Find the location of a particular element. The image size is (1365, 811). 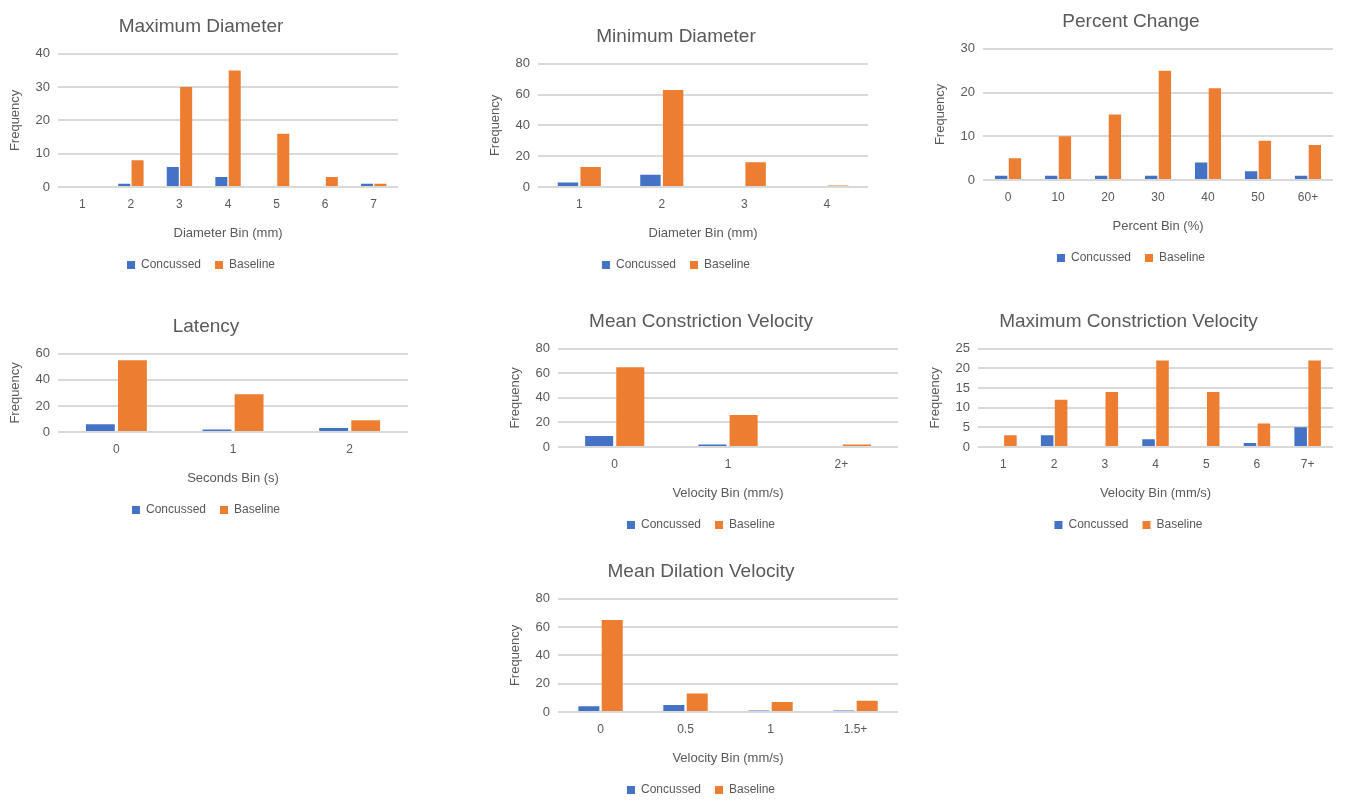

chart-title: Latency is located at coordinates (206, 325).